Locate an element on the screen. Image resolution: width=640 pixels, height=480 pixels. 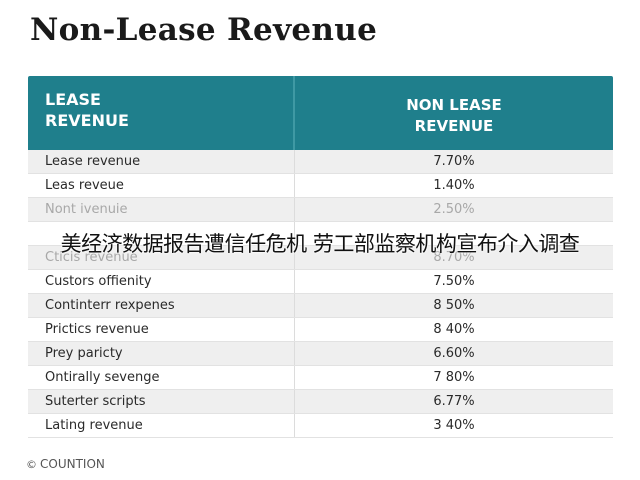
table-row: Lating revenue 3 40% is located at coordinates (320, 426).